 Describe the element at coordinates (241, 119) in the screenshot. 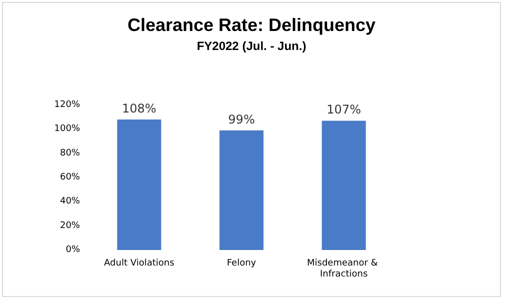

I see `data-label: 99%` at that location.